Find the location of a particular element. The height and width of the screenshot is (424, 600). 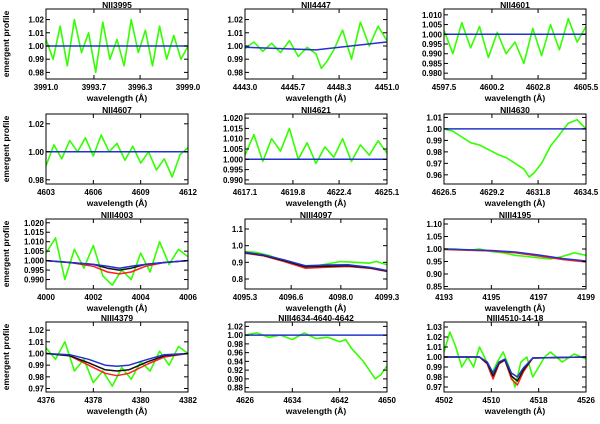

x-tick-label: 3993.7 is located at coordinates (94, 87).